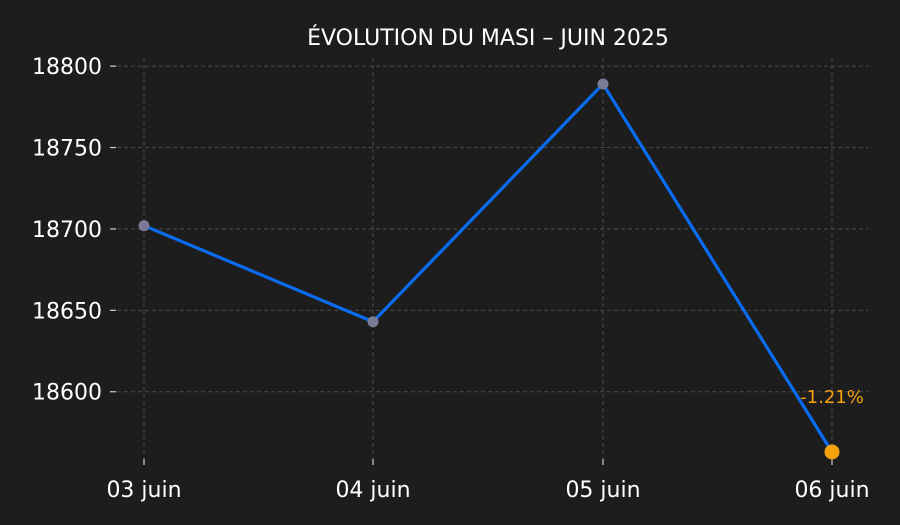 This screenshot has width=900, height=525. I want to click on annotations: -1.21%, so click(832, 397).